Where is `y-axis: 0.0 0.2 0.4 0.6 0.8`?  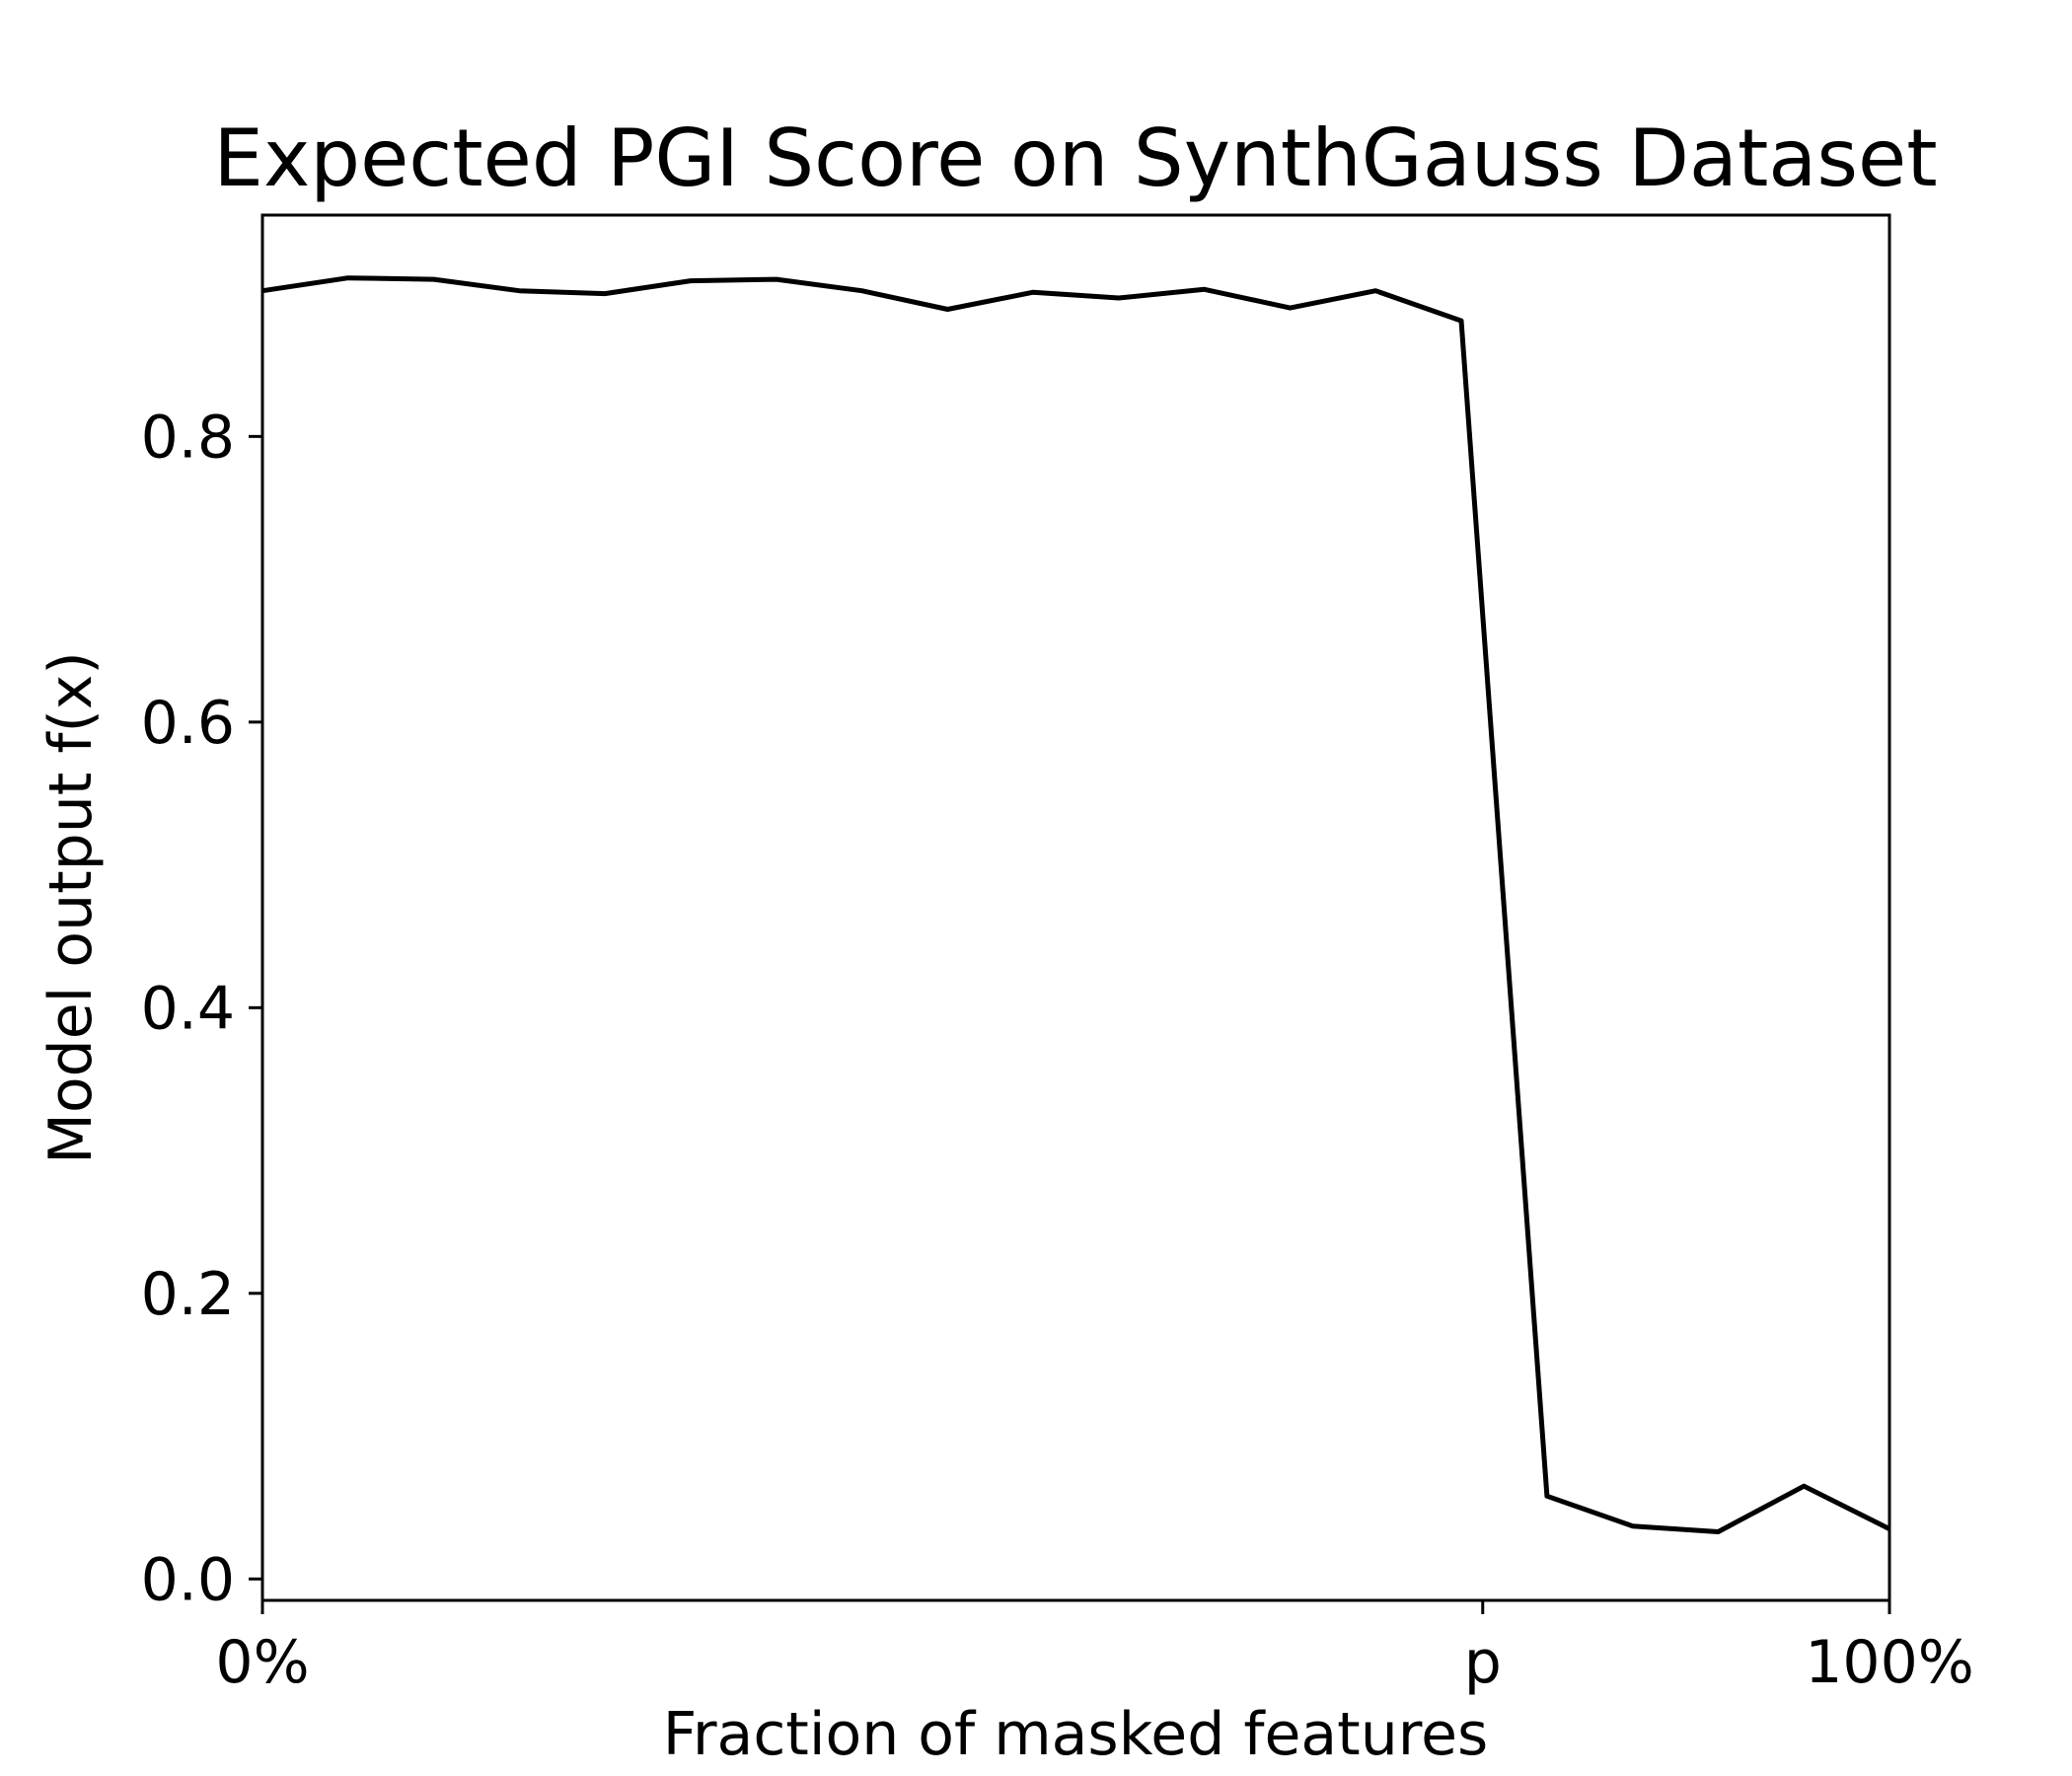
y-axis: 0.0 0.2 0.4 0.6 0.8 is located at coordinates (202, 1009).